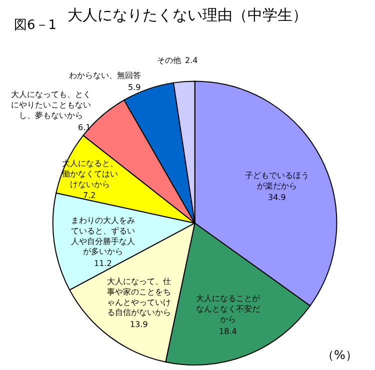 The image size is (375, 370). I want to click on data-label: 7.2, so click(89, 195).